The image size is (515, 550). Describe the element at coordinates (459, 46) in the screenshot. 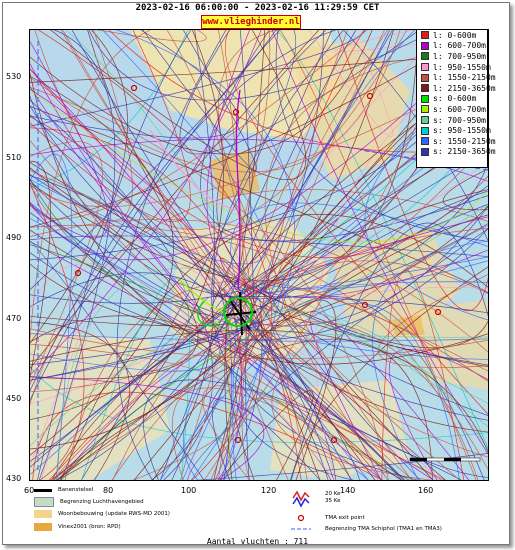

I see `legend-label: l: 600-700m` at that location.